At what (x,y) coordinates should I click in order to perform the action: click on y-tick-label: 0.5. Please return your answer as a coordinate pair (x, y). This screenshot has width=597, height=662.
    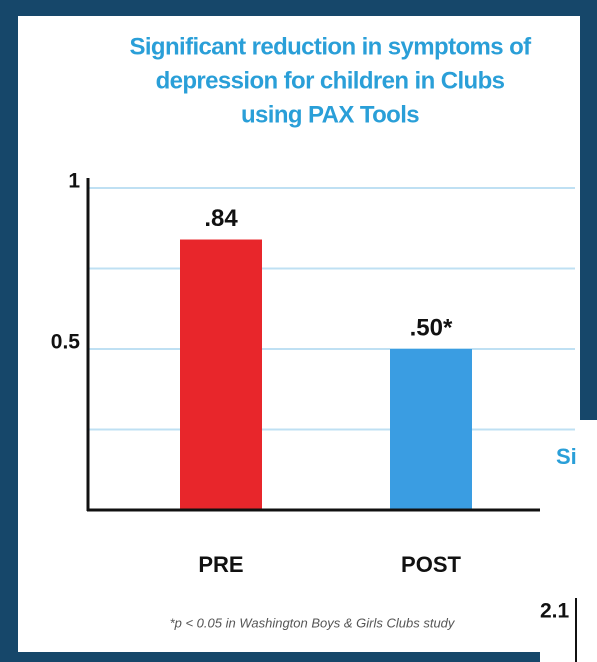
    Looking at the image, I should click on (66, 342).